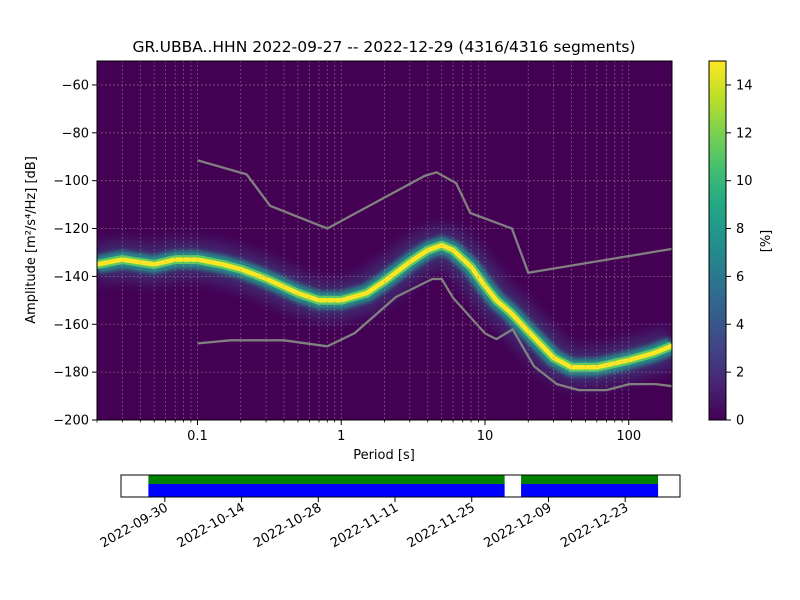  What do you see at coordinates (744, 133) in the screenshot?
I see `colorbar-tick-label: 12` at bounding box center [744, 133].